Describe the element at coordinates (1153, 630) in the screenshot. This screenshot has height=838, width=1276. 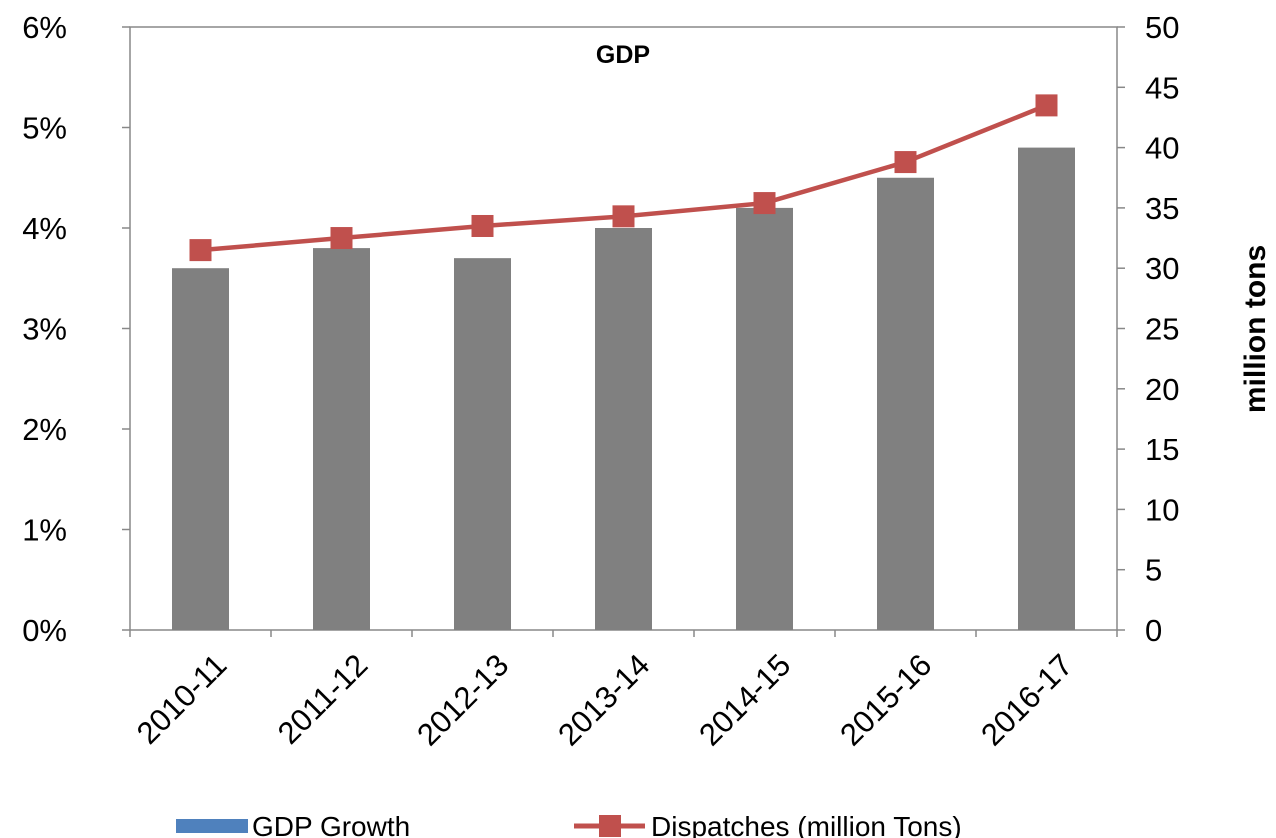
I see `y-right-tick-label-0: 0` at that location.